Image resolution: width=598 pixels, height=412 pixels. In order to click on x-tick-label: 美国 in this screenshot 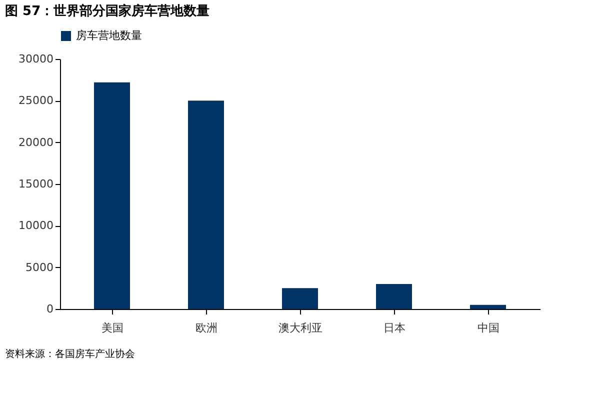, I will do `click(113, 328)`.